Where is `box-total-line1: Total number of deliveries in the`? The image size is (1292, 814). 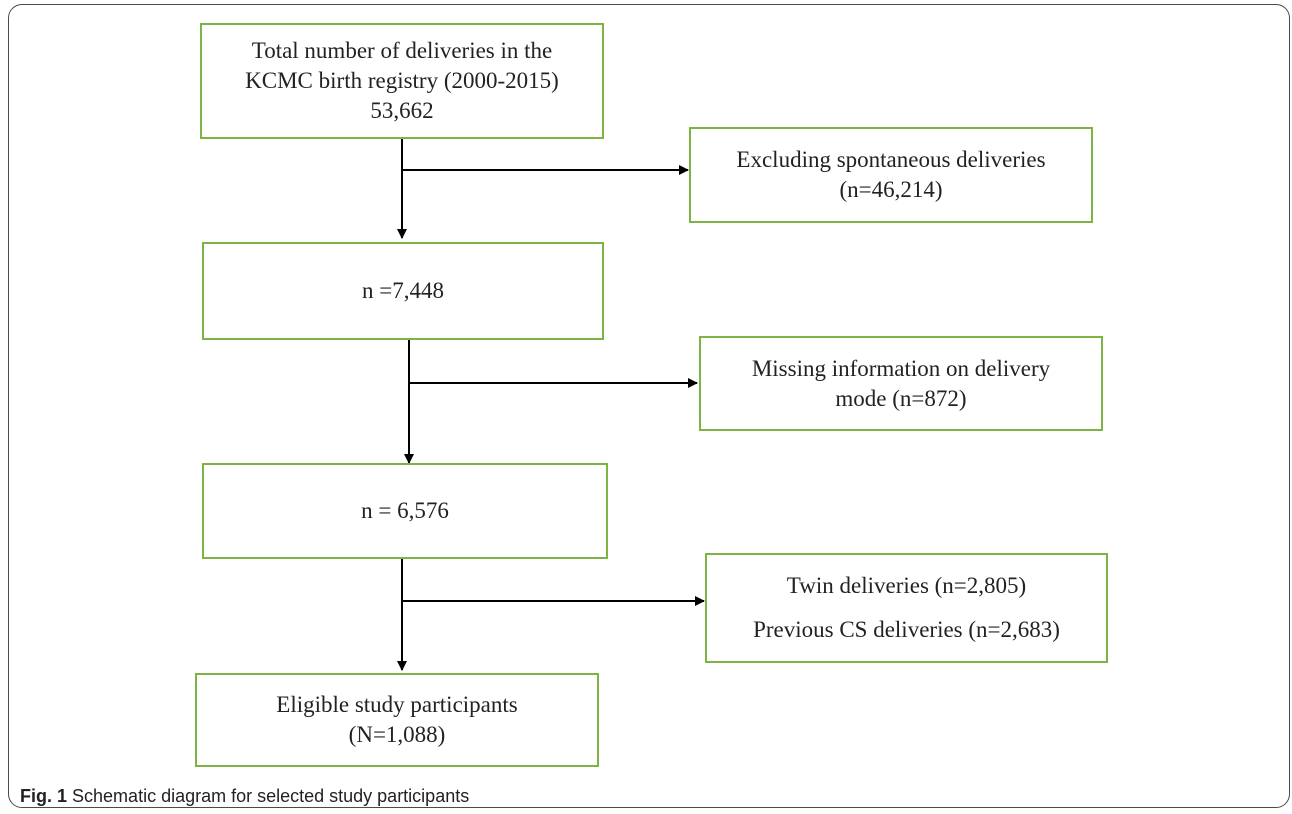 box-total-line1: Total number of deliveries in the is located at coordinates (402, 50).